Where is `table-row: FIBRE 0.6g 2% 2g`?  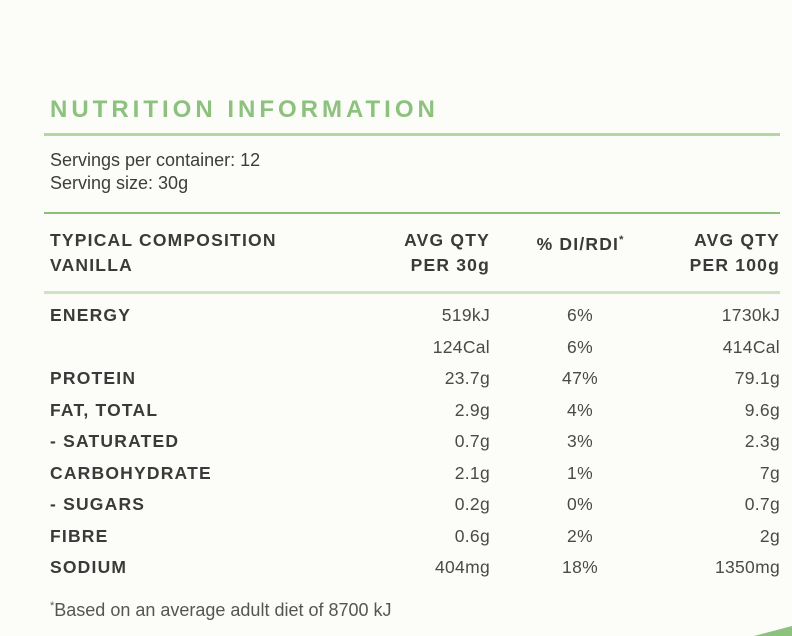
table-row: FIBRE 0.6g 2% 2g is located at coordinates (412, 537).